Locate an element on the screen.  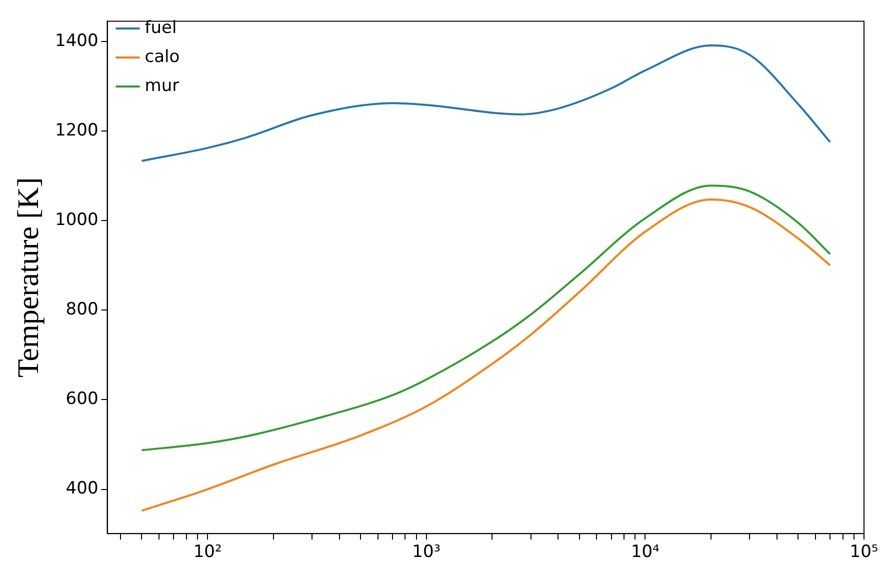
legend-label: fuel is located at coordinates (160, 28).